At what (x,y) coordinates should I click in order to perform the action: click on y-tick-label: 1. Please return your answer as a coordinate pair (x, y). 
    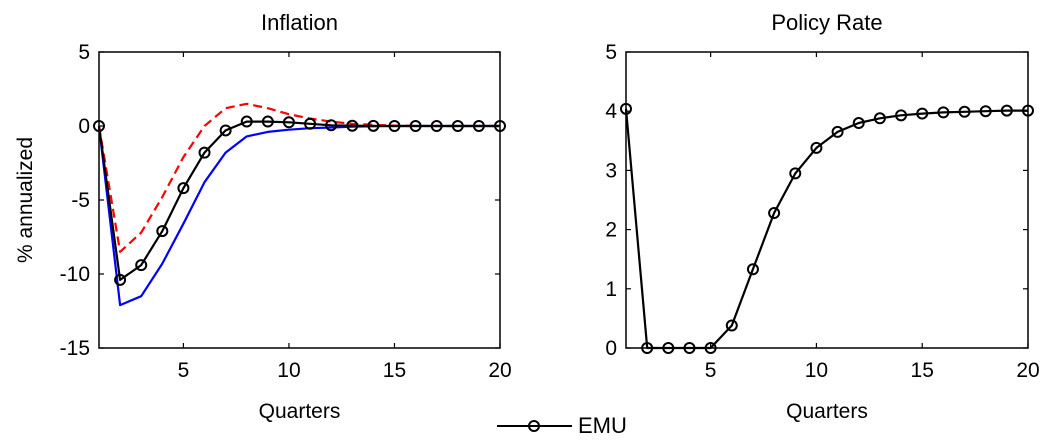
    Looking at the image, I should click on (611, 289).